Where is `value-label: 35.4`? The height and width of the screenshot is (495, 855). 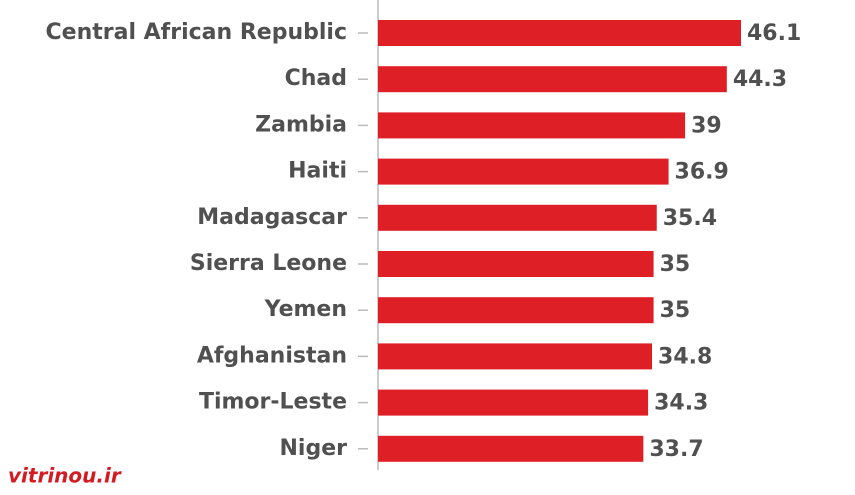 value-label: 35.4 is located at coordinates (690, 218).